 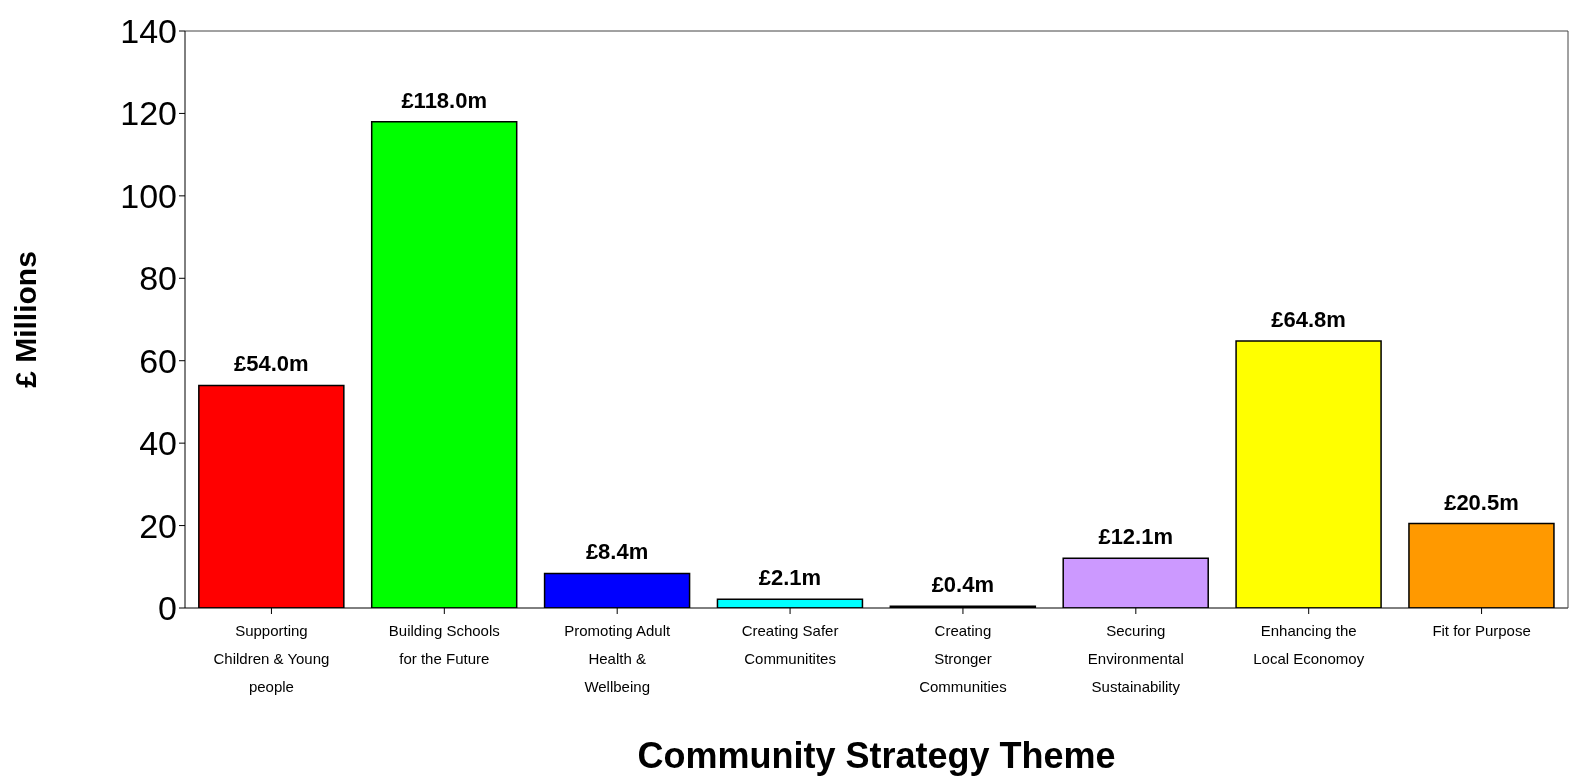 I want to click on y-tick-label: 0, so click(x=167, y=608).